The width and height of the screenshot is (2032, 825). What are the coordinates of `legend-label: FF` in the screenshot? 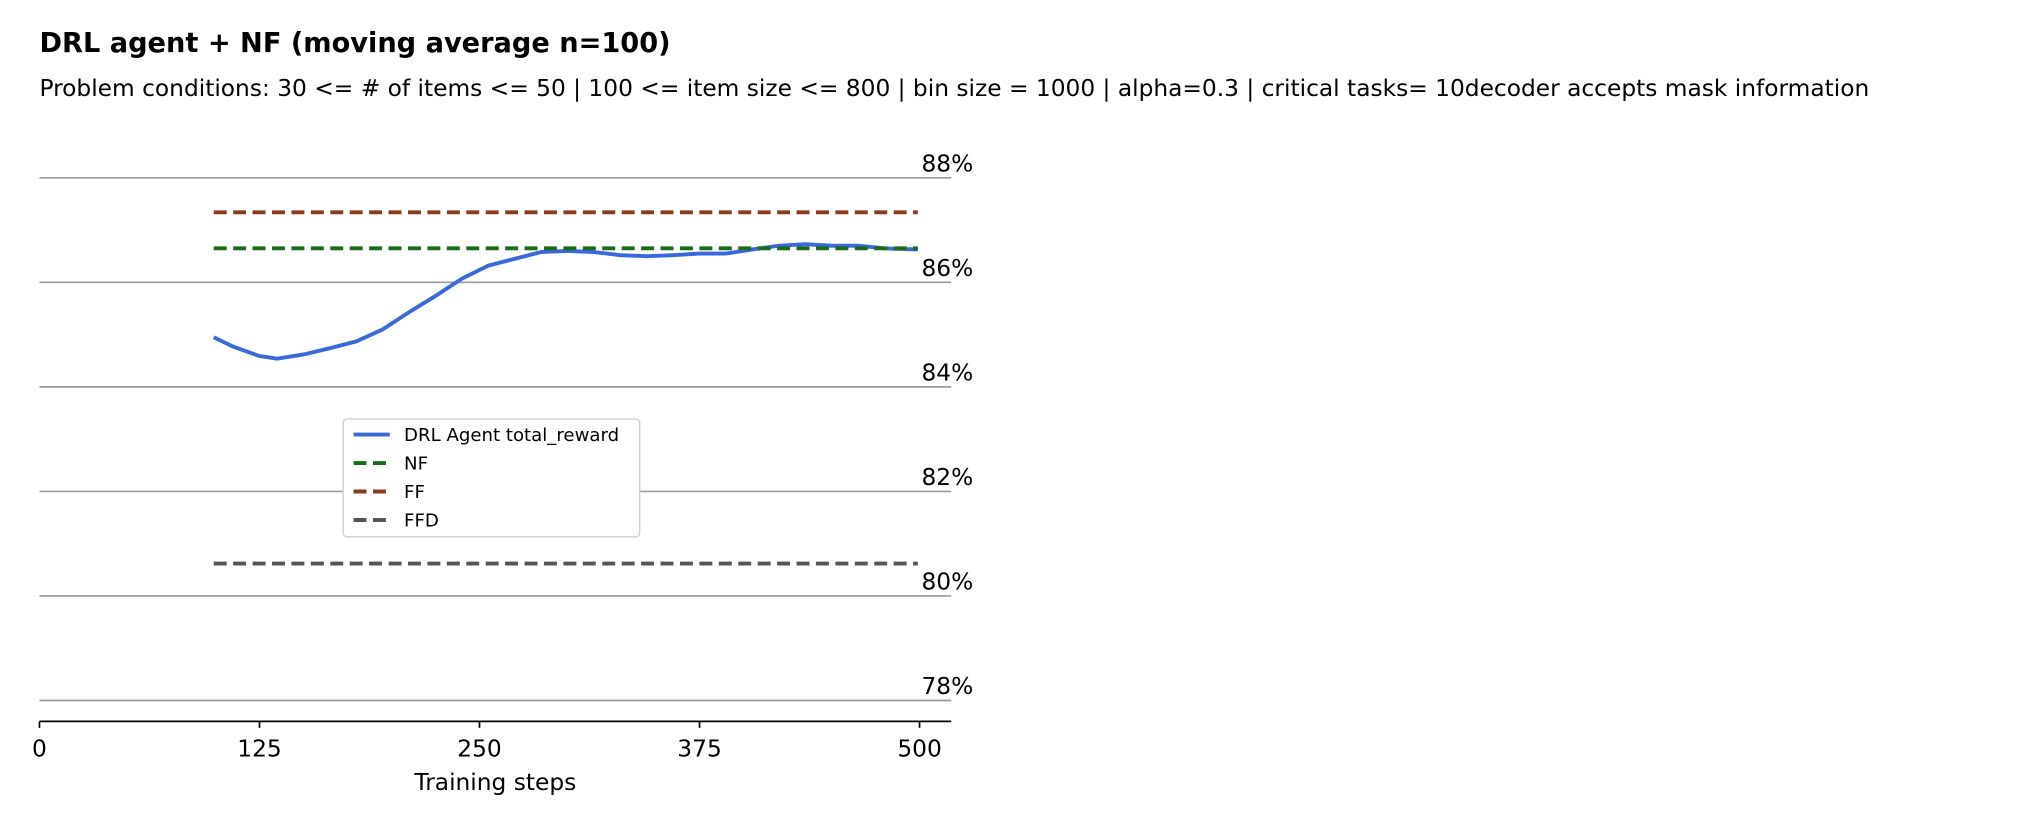 It's located at (414, 492).